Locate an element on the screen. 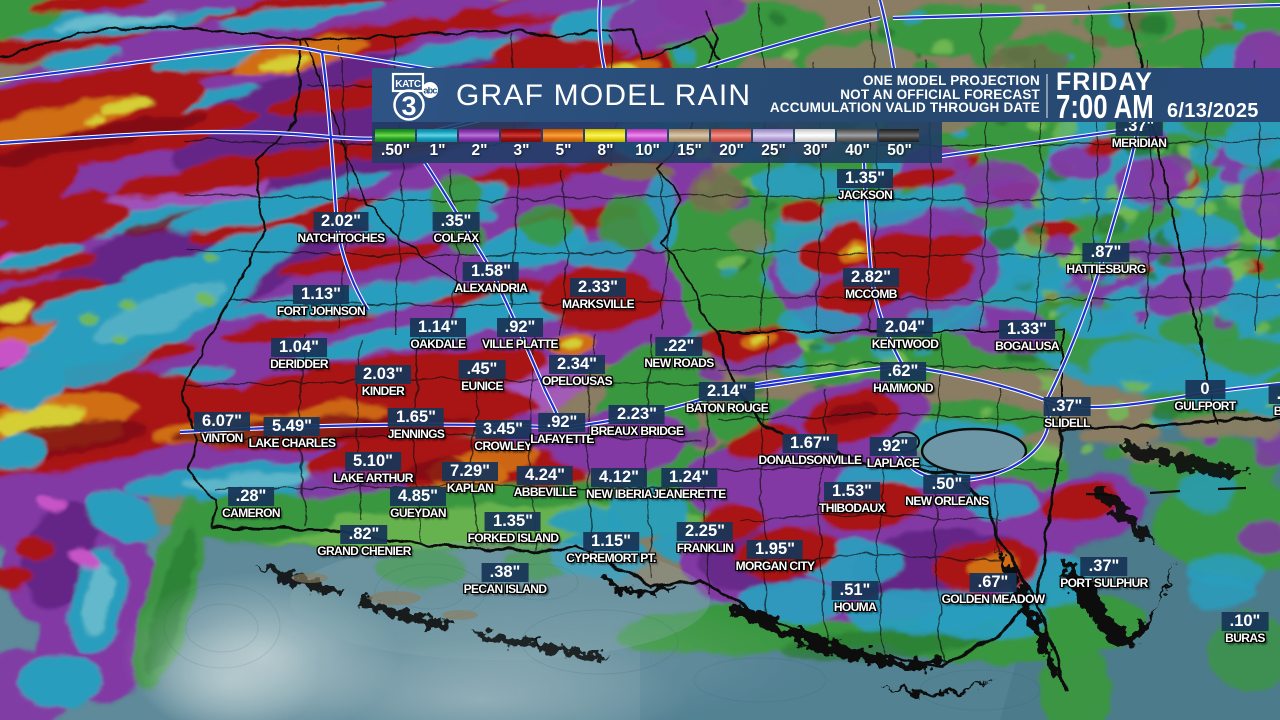 Image resolution: width=1280 pixels, height=720 pixels. svg-text: KATC is located at coordinates (408, 84).